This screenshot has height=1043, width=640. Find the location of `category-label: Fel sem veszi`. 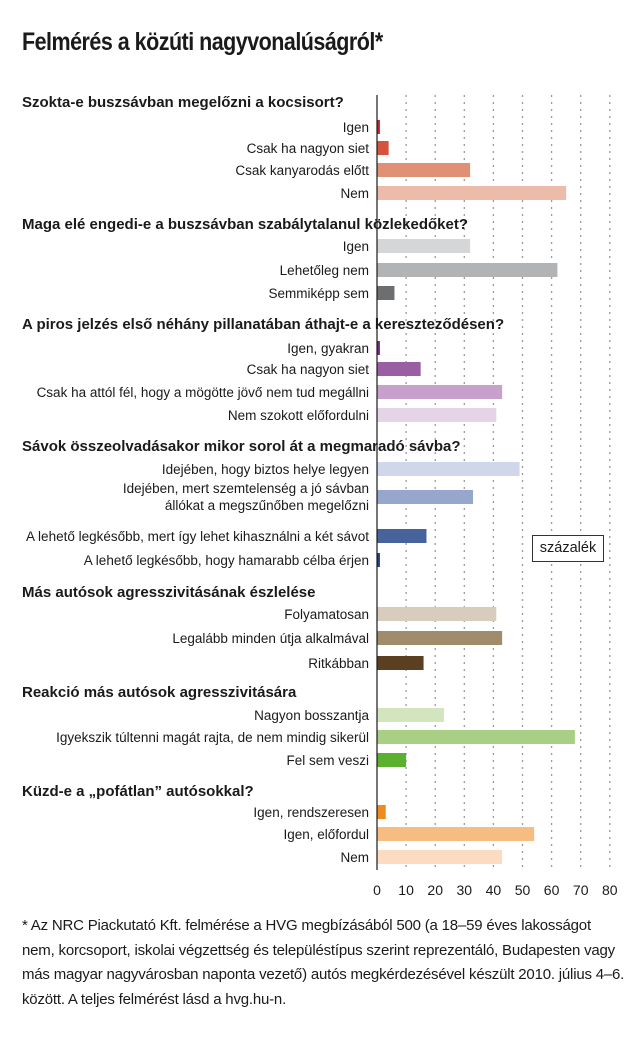

category-label: Fel sem veszi is located at coordinates (327, 760).